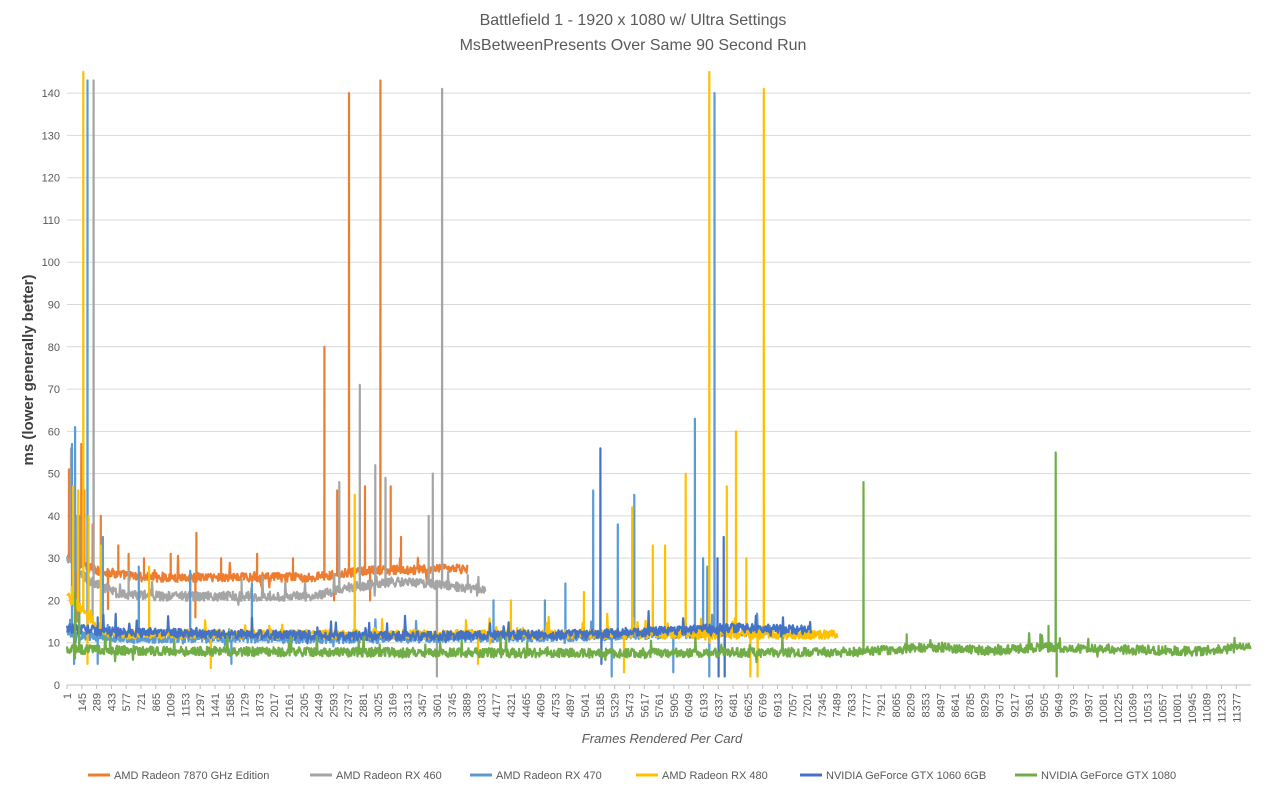  I want to click on x-tick-label: 4465, so click(527, 705).